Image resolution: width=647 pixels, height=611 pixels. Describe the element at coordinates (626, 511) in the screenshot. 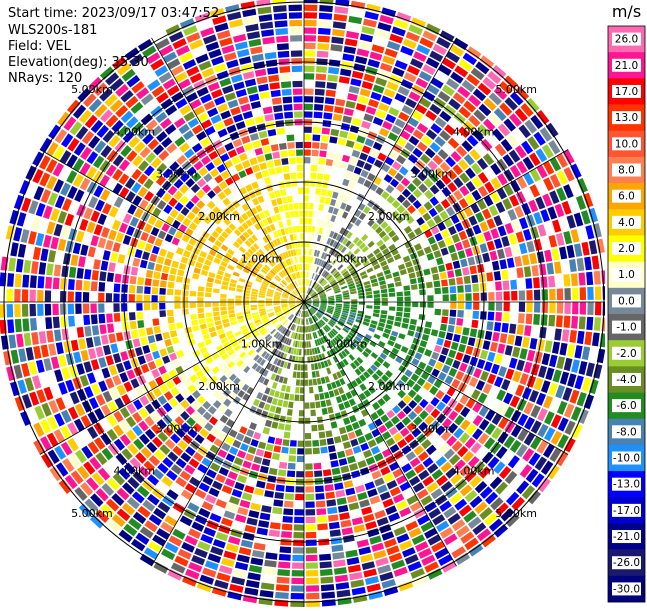

I see `colorbar-tick-label: -17.0` at that location.